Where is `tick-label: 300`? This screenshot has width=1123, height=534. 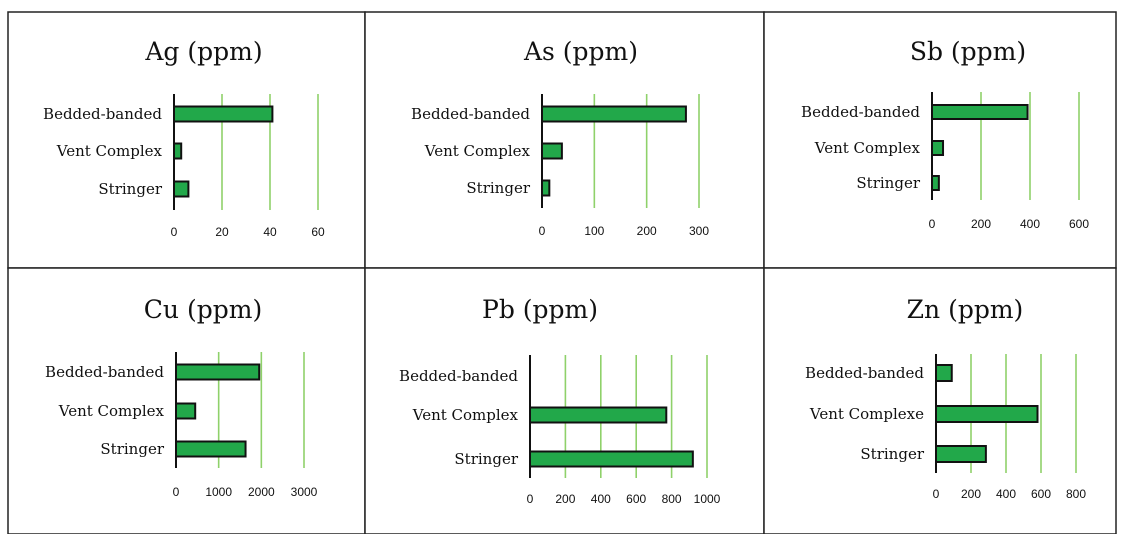 tick-label: 300 is located at coordinates (699, 231).